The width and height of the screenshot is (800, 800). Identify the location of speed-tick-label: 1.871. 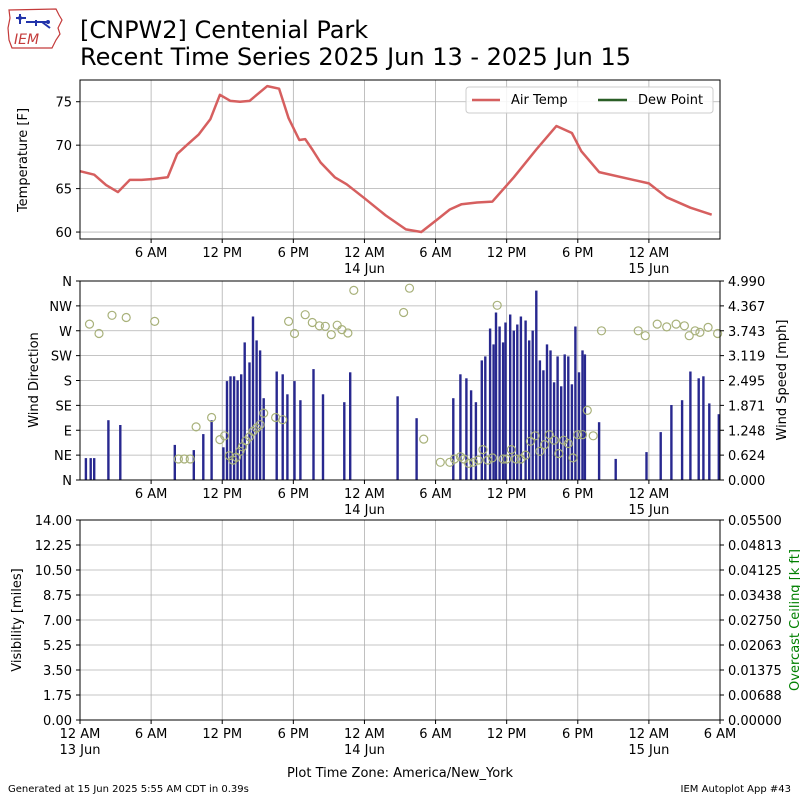
(746, 406).